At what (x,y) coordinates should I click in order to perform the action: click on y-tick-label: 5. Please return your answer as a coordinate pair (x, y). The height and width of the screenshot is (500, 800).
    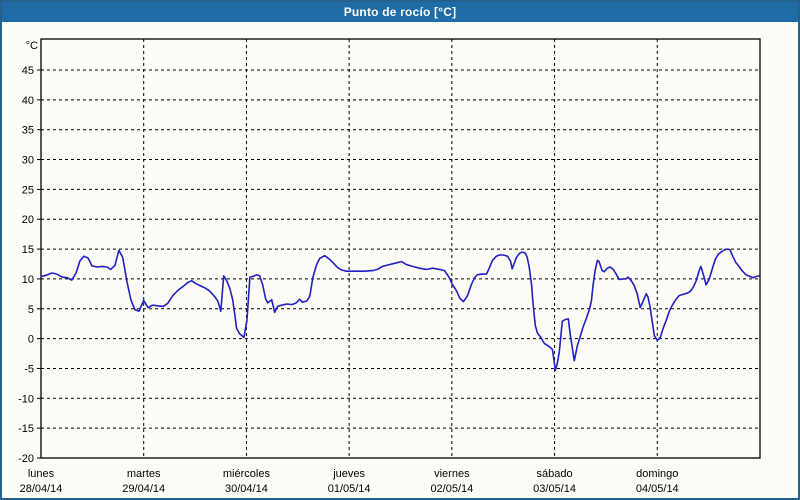
    Looking at the image, I should click on (31, 310).